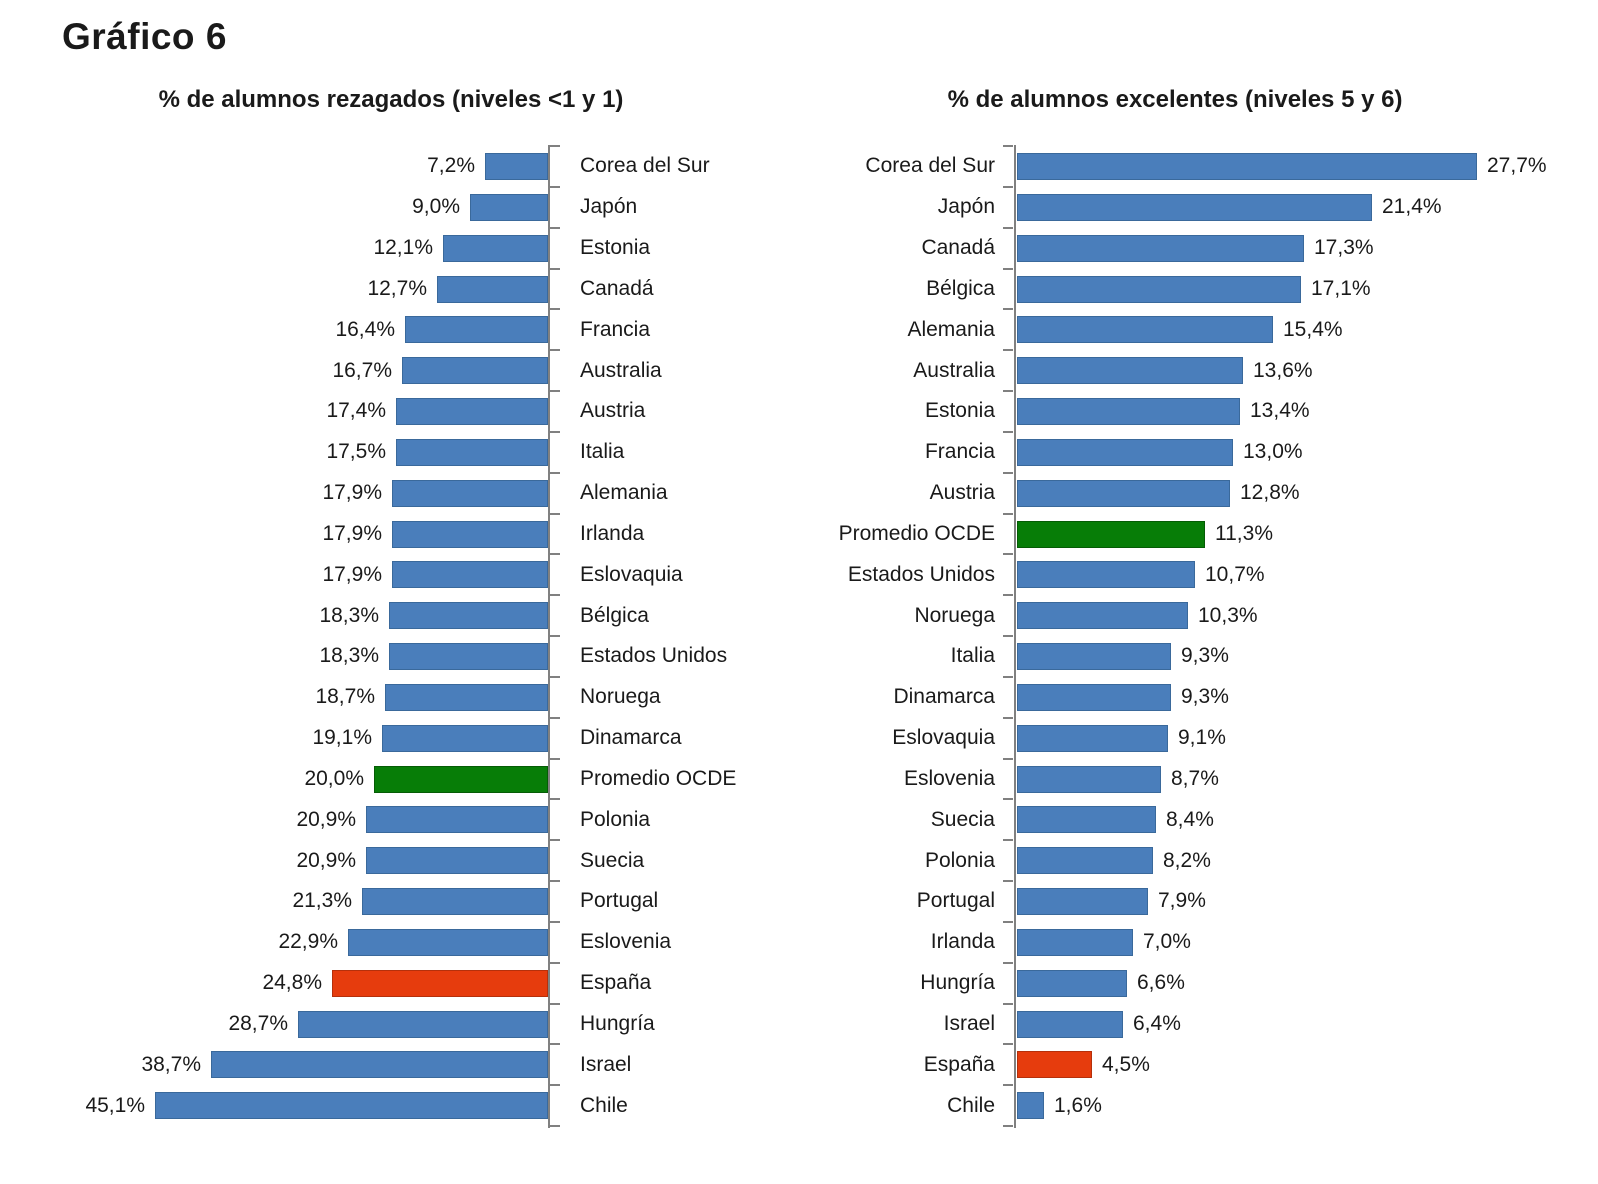 The width and height of the screenshot is (1598, 1184). What do you see at coordinates (944, 697) in the screenshot?
I see `category-label: Dinamarca` at bounding box center [944, 697].